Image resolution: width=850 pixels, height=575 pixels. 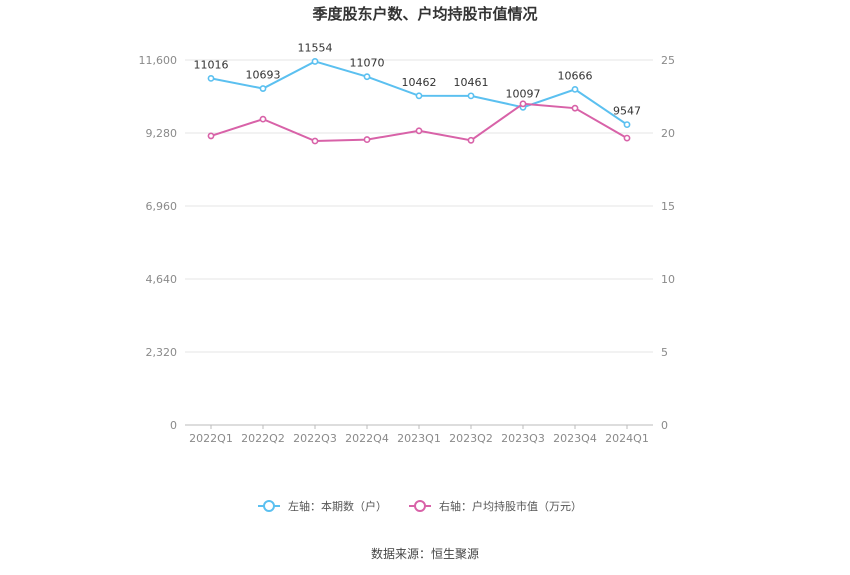 I want to click on right-tick-label: 25, so click(x=668, y=60).